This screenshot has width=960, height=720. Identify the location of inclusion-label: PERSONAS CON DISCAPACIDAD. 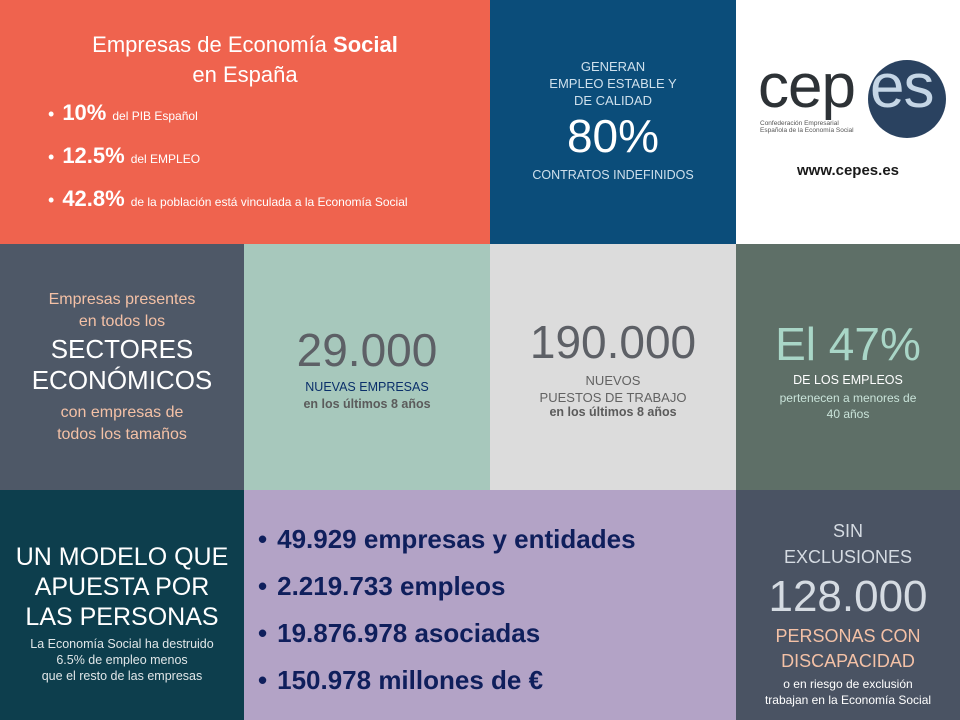
(848, 648).